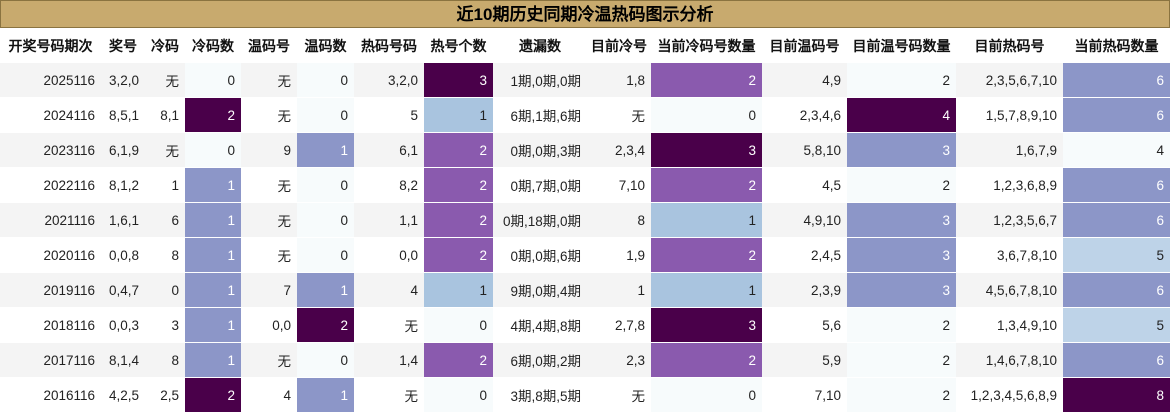 The height and width of the screenshot is (413, 1170). What do you see at coordinates (804, 220) in the screenshot?
I see `table-cell: 4,9,10` at bounding box center [804, 220].